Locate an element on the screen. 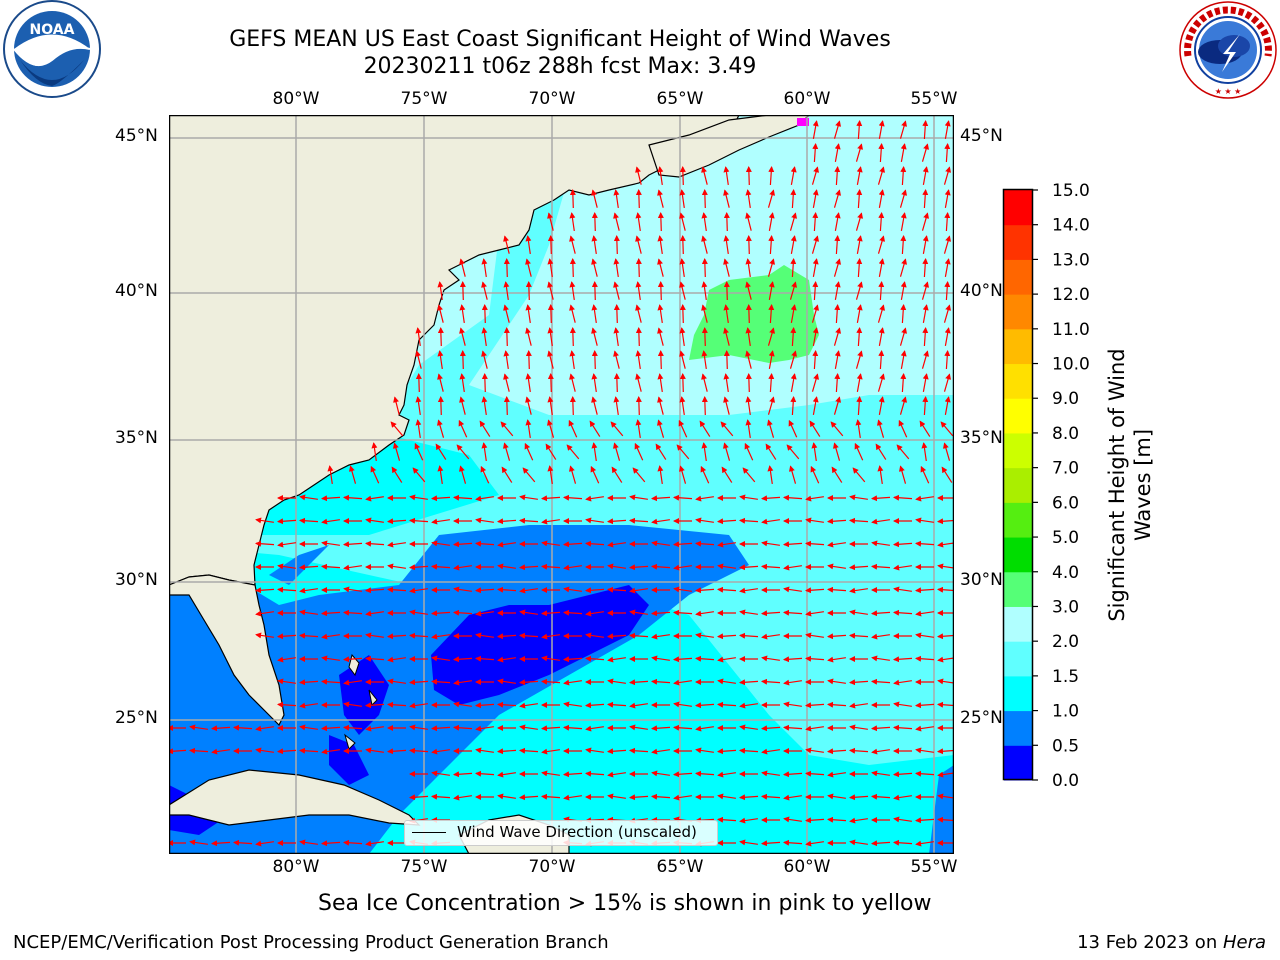 Image resolution: width=1280 pixels, height=960 pixels. colorbar-swatch is located at coordinates (1018, 520).